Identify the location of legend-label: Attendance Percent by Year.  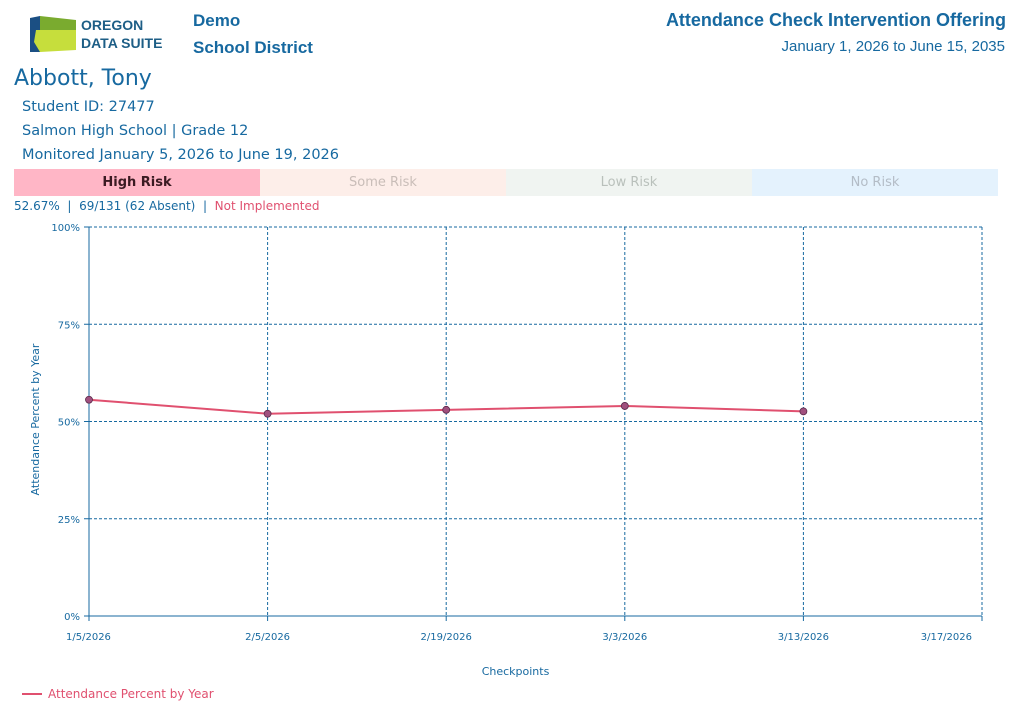
(131, 694).